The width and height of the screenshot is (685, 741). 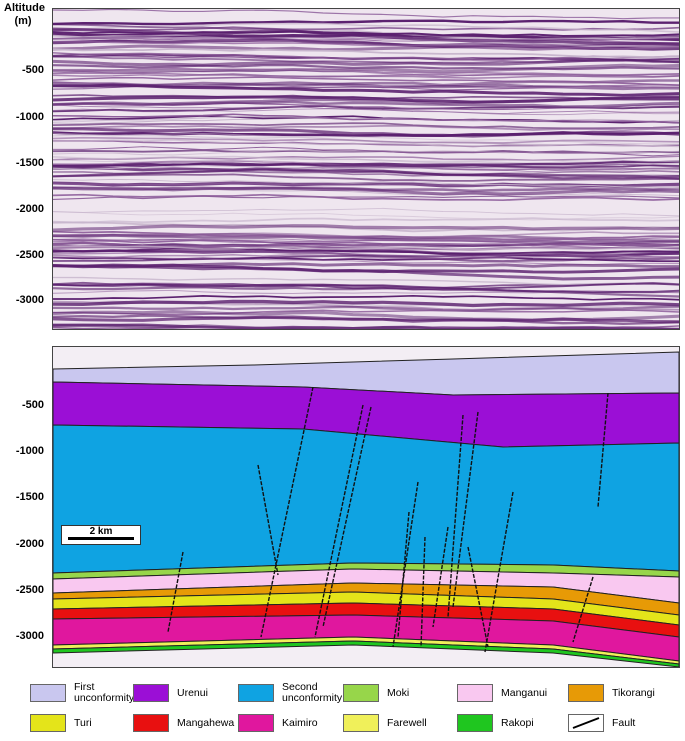 I want to click on legend-item-farewell: Farewell, so click(x=385, y=723).